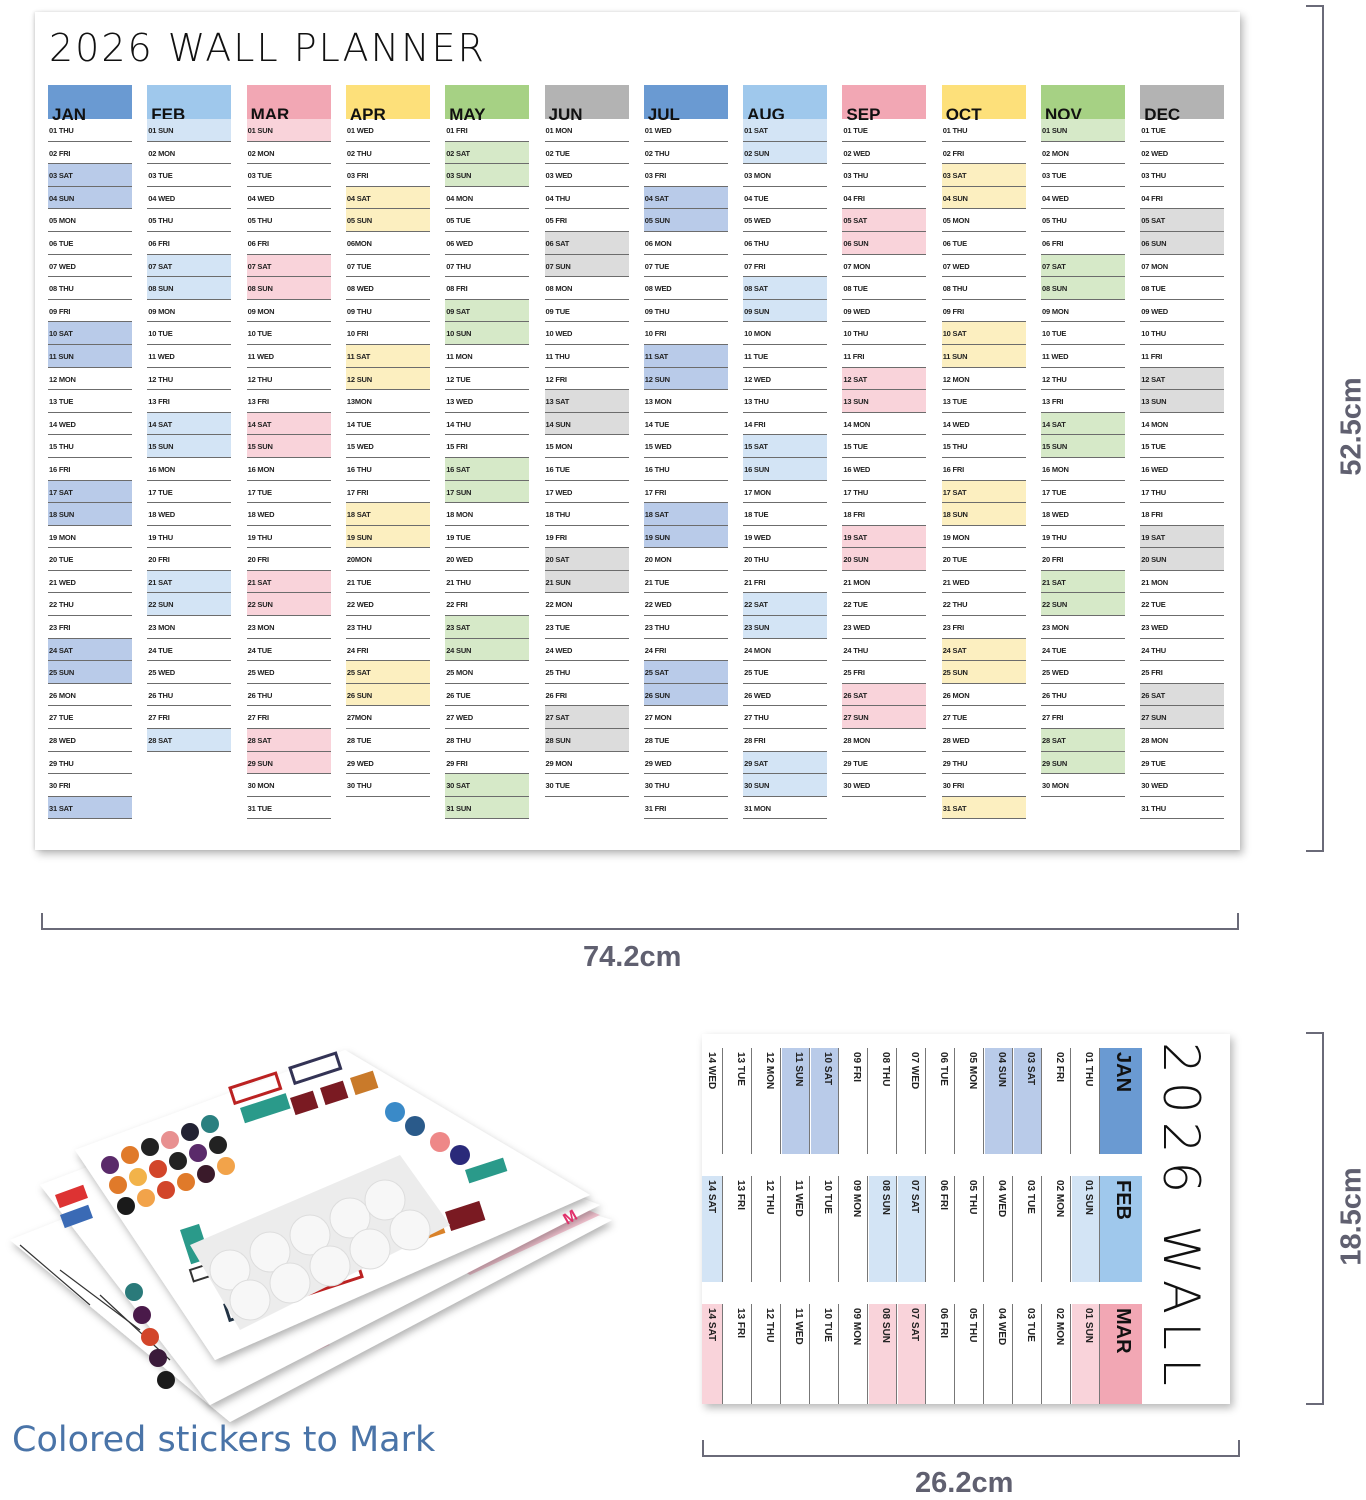 The width and height of the screenshot is (1366, 1500). Describe the element at coordinates (387, 763) in the screenshot. I see `day-cell: 29 WED` at that location.